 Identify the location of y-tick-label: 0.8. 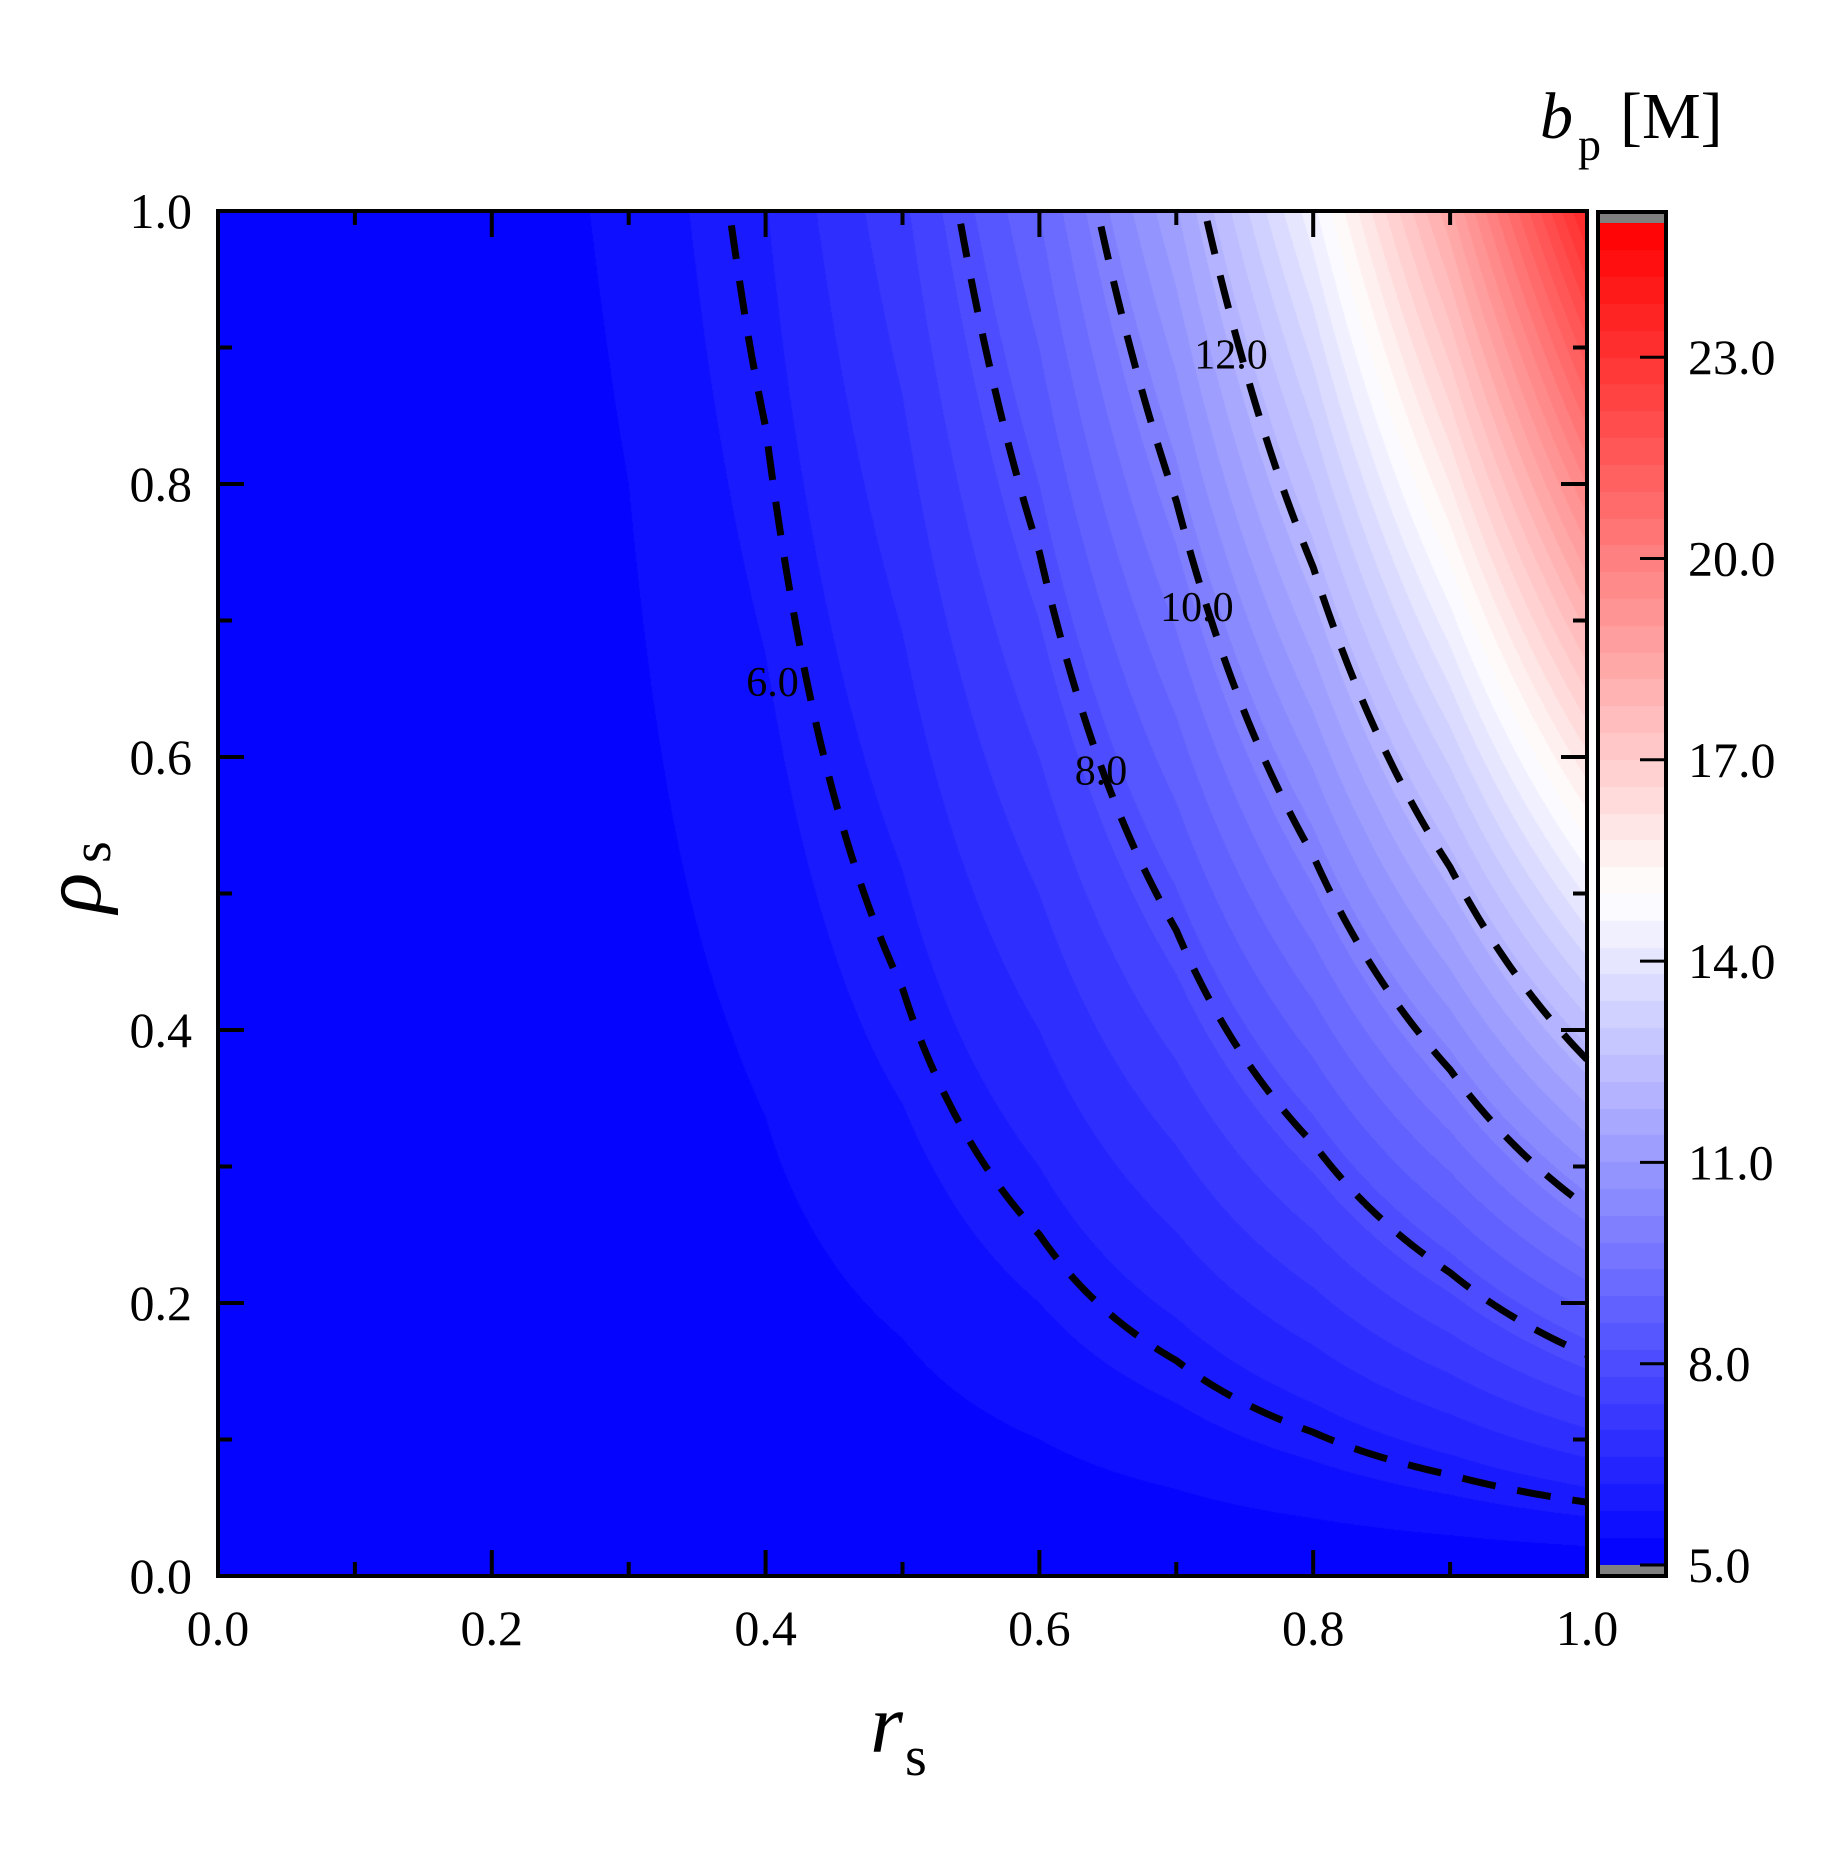
(161, 484).